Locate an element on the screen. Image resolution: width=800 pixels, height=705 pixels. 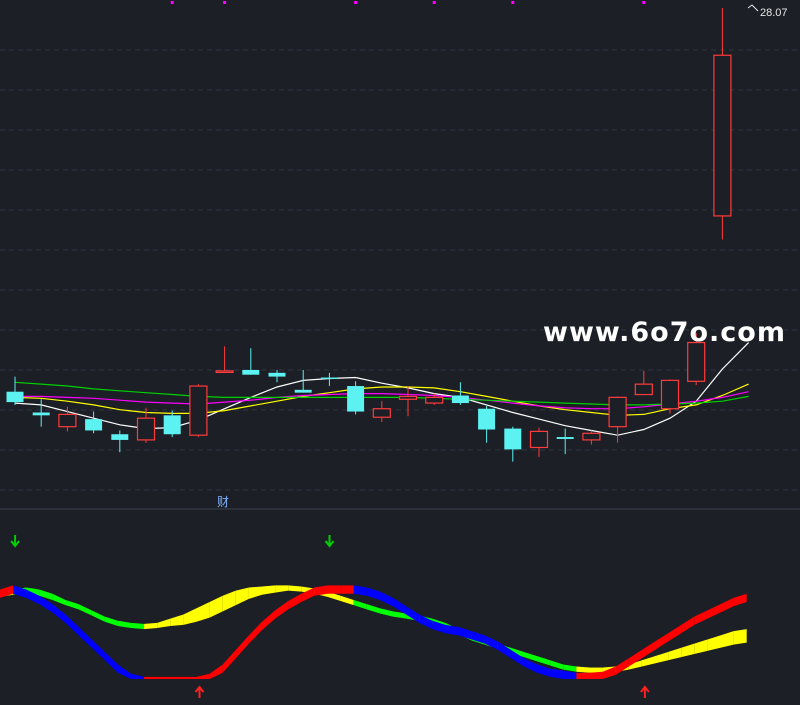
high-price-callout: 28.07 is located at coordinates (767, 11).